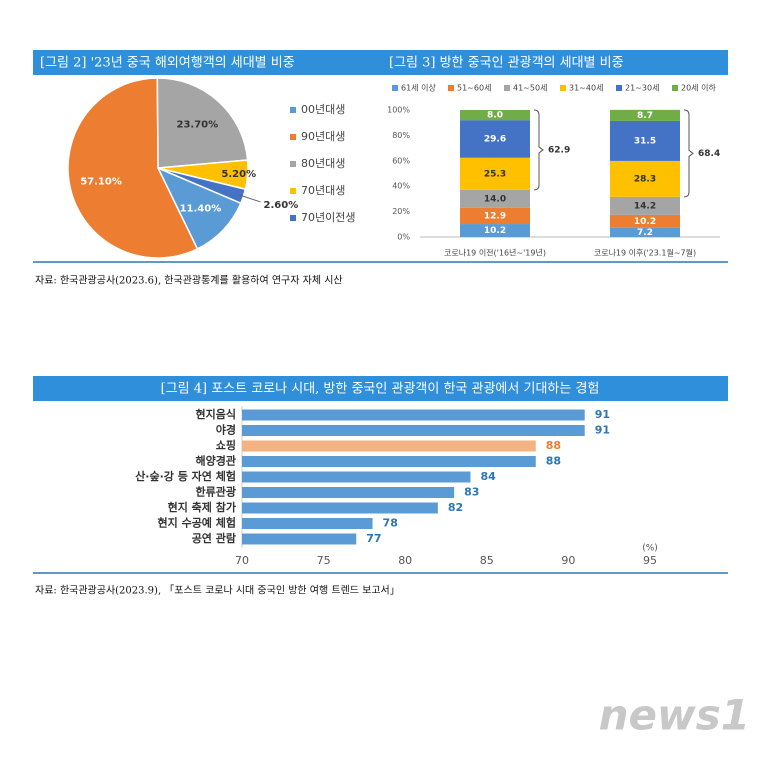  Describe the element at coordinates (471, 492) in the screenshot. I see `data-label: 83` at that location.